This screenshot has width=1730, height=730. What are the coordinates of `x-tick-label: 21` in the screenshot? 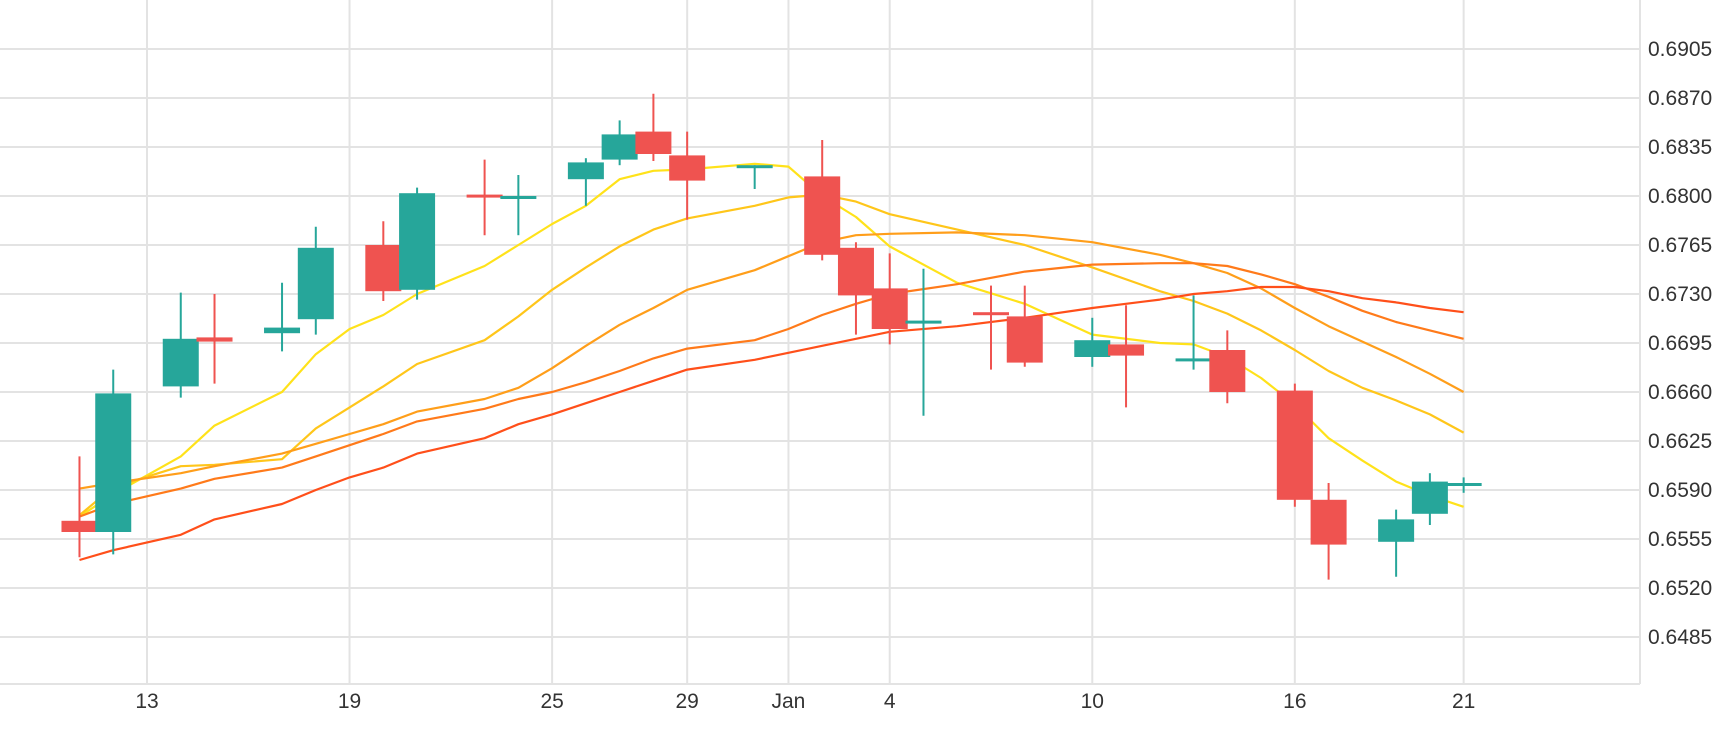 It's located at (1463, 701).